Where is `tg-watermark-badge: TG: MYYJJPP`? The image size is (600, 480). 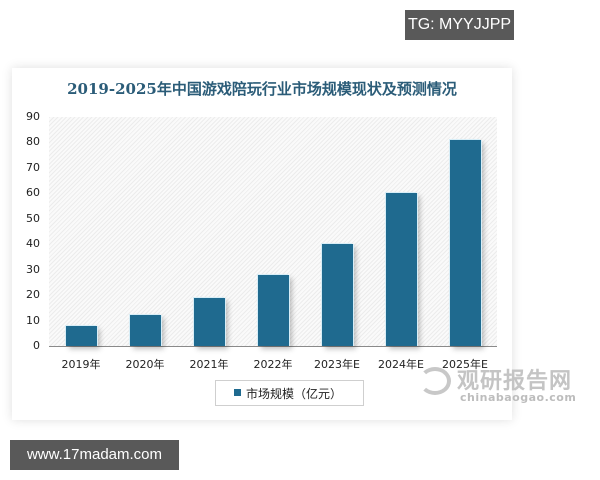
tg-watermark-badge: TG: MYYJJPP is located at coordinates (459, 25).